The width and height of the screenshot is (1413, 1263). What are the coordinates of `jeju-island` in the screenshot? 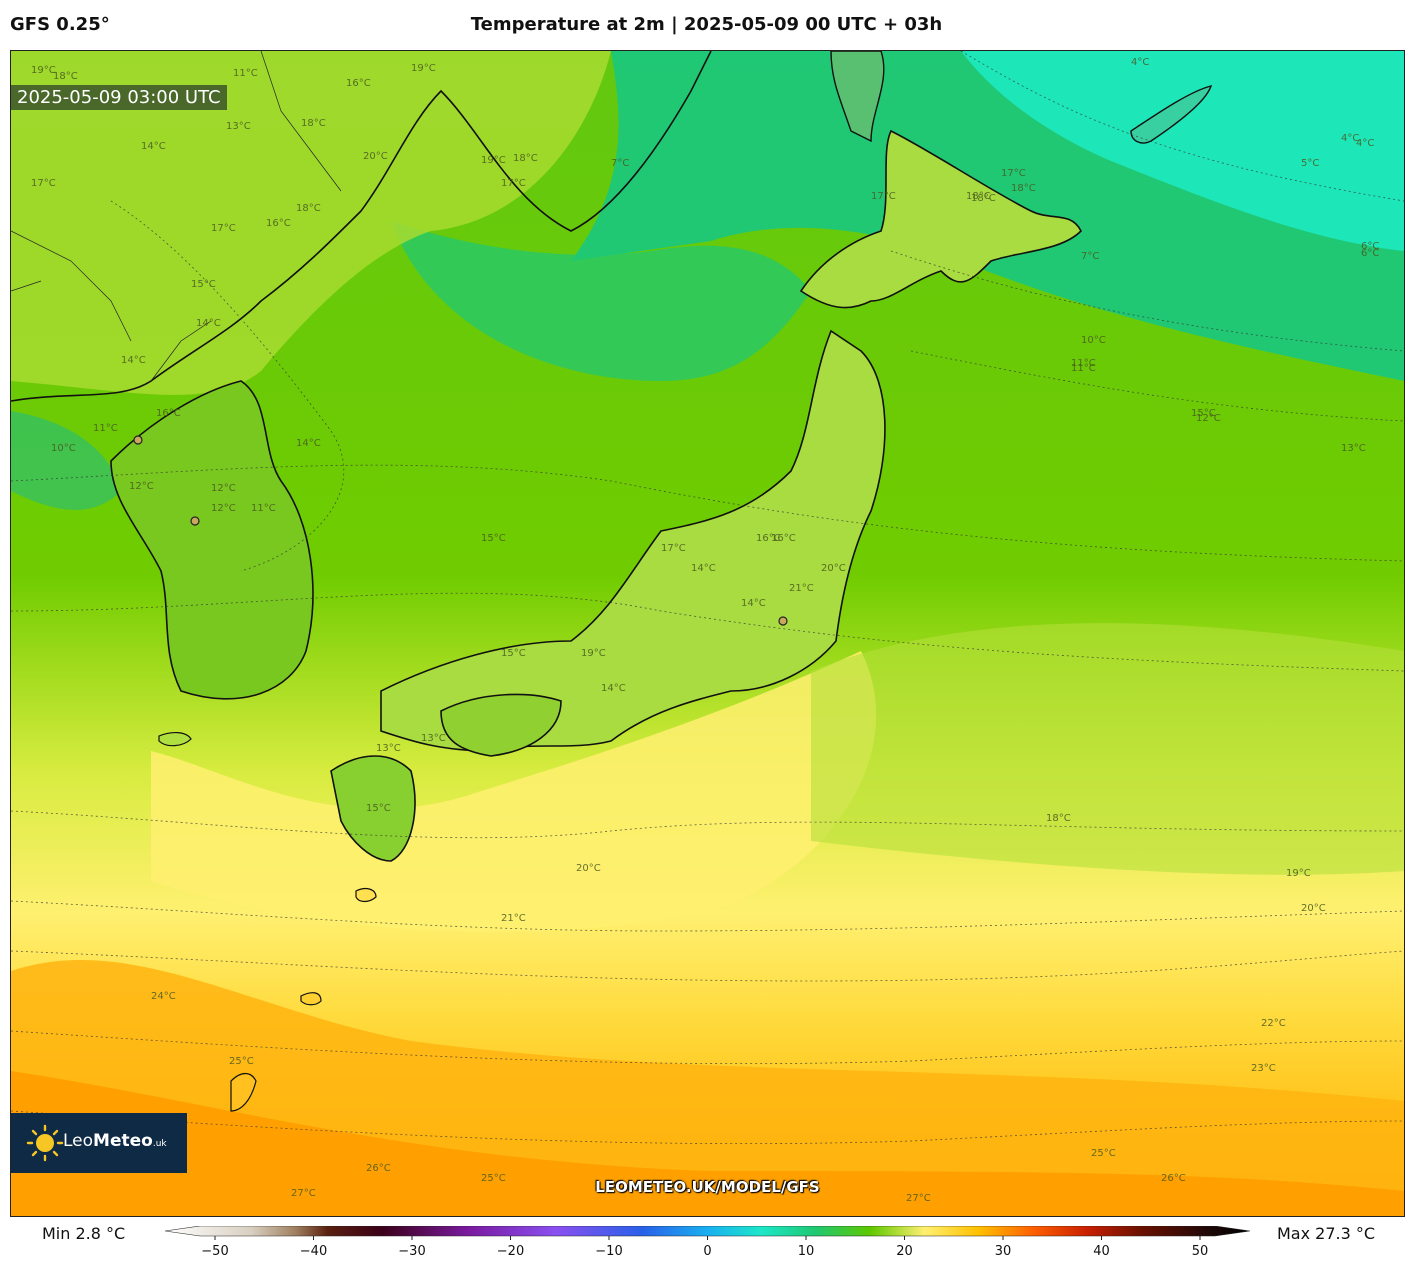 It's located at (175, 739).